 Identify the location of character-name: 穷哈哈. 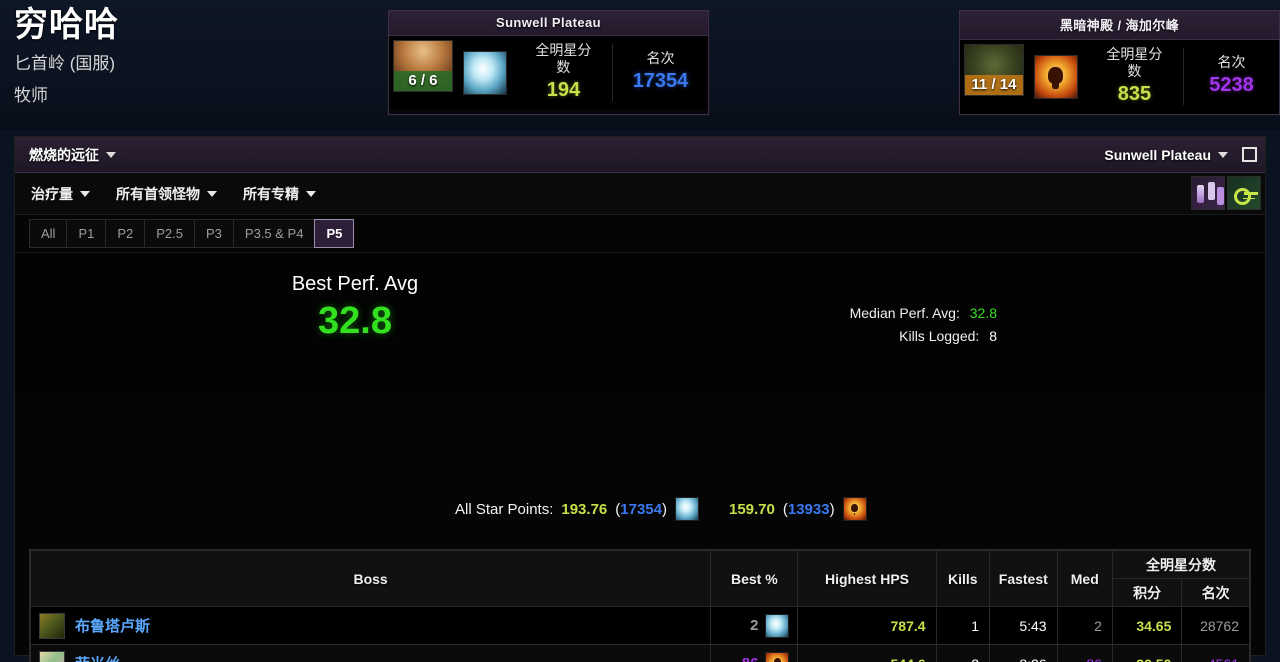
(66, 25).